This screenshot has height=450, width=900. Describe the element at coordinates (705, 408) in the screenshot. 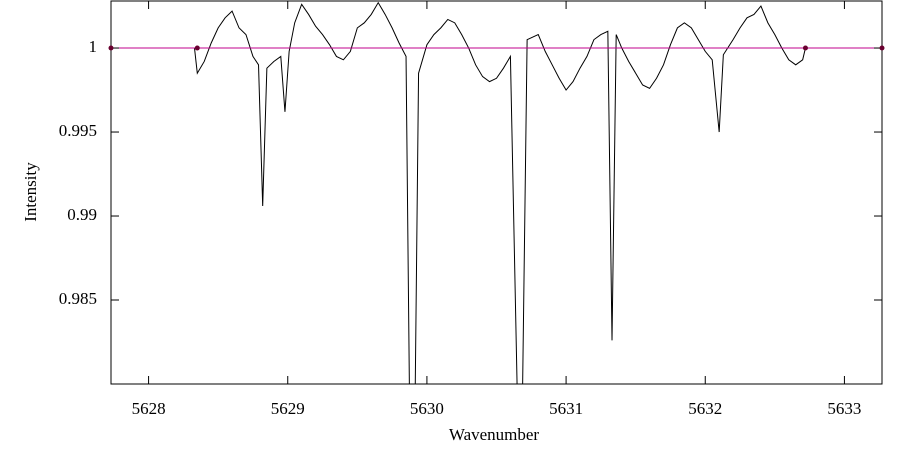

I see `x-tick-label: 5632` at that location.